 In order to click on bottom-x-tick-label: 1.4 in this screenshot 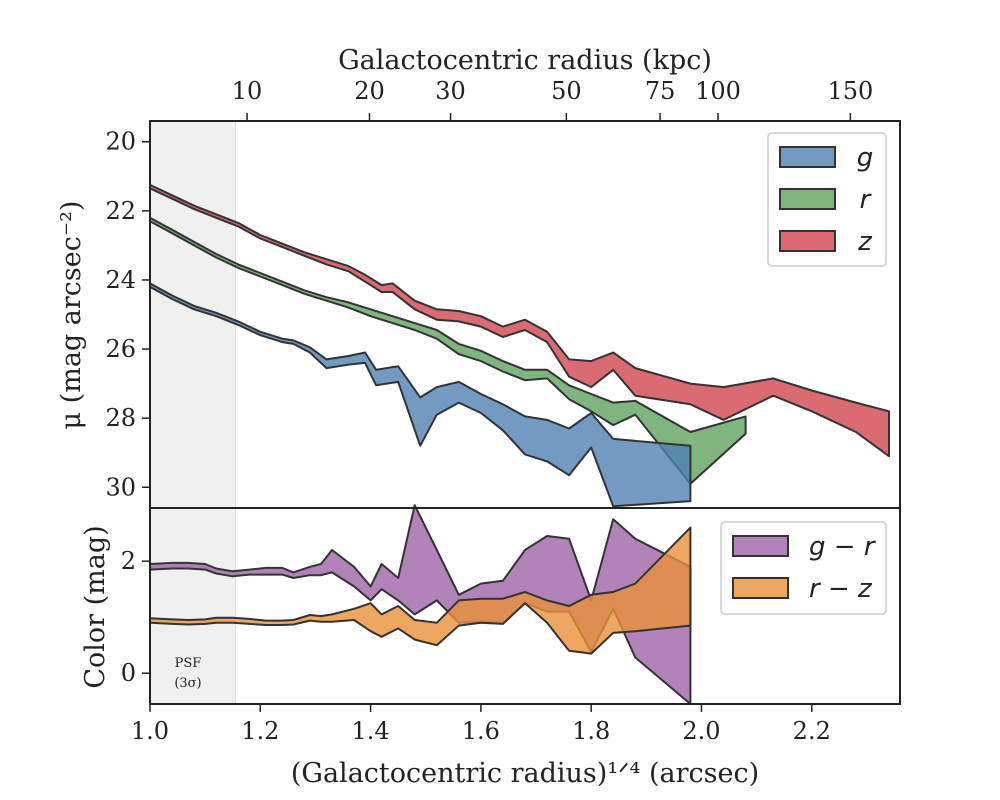, I will do `click(371, 731)`.